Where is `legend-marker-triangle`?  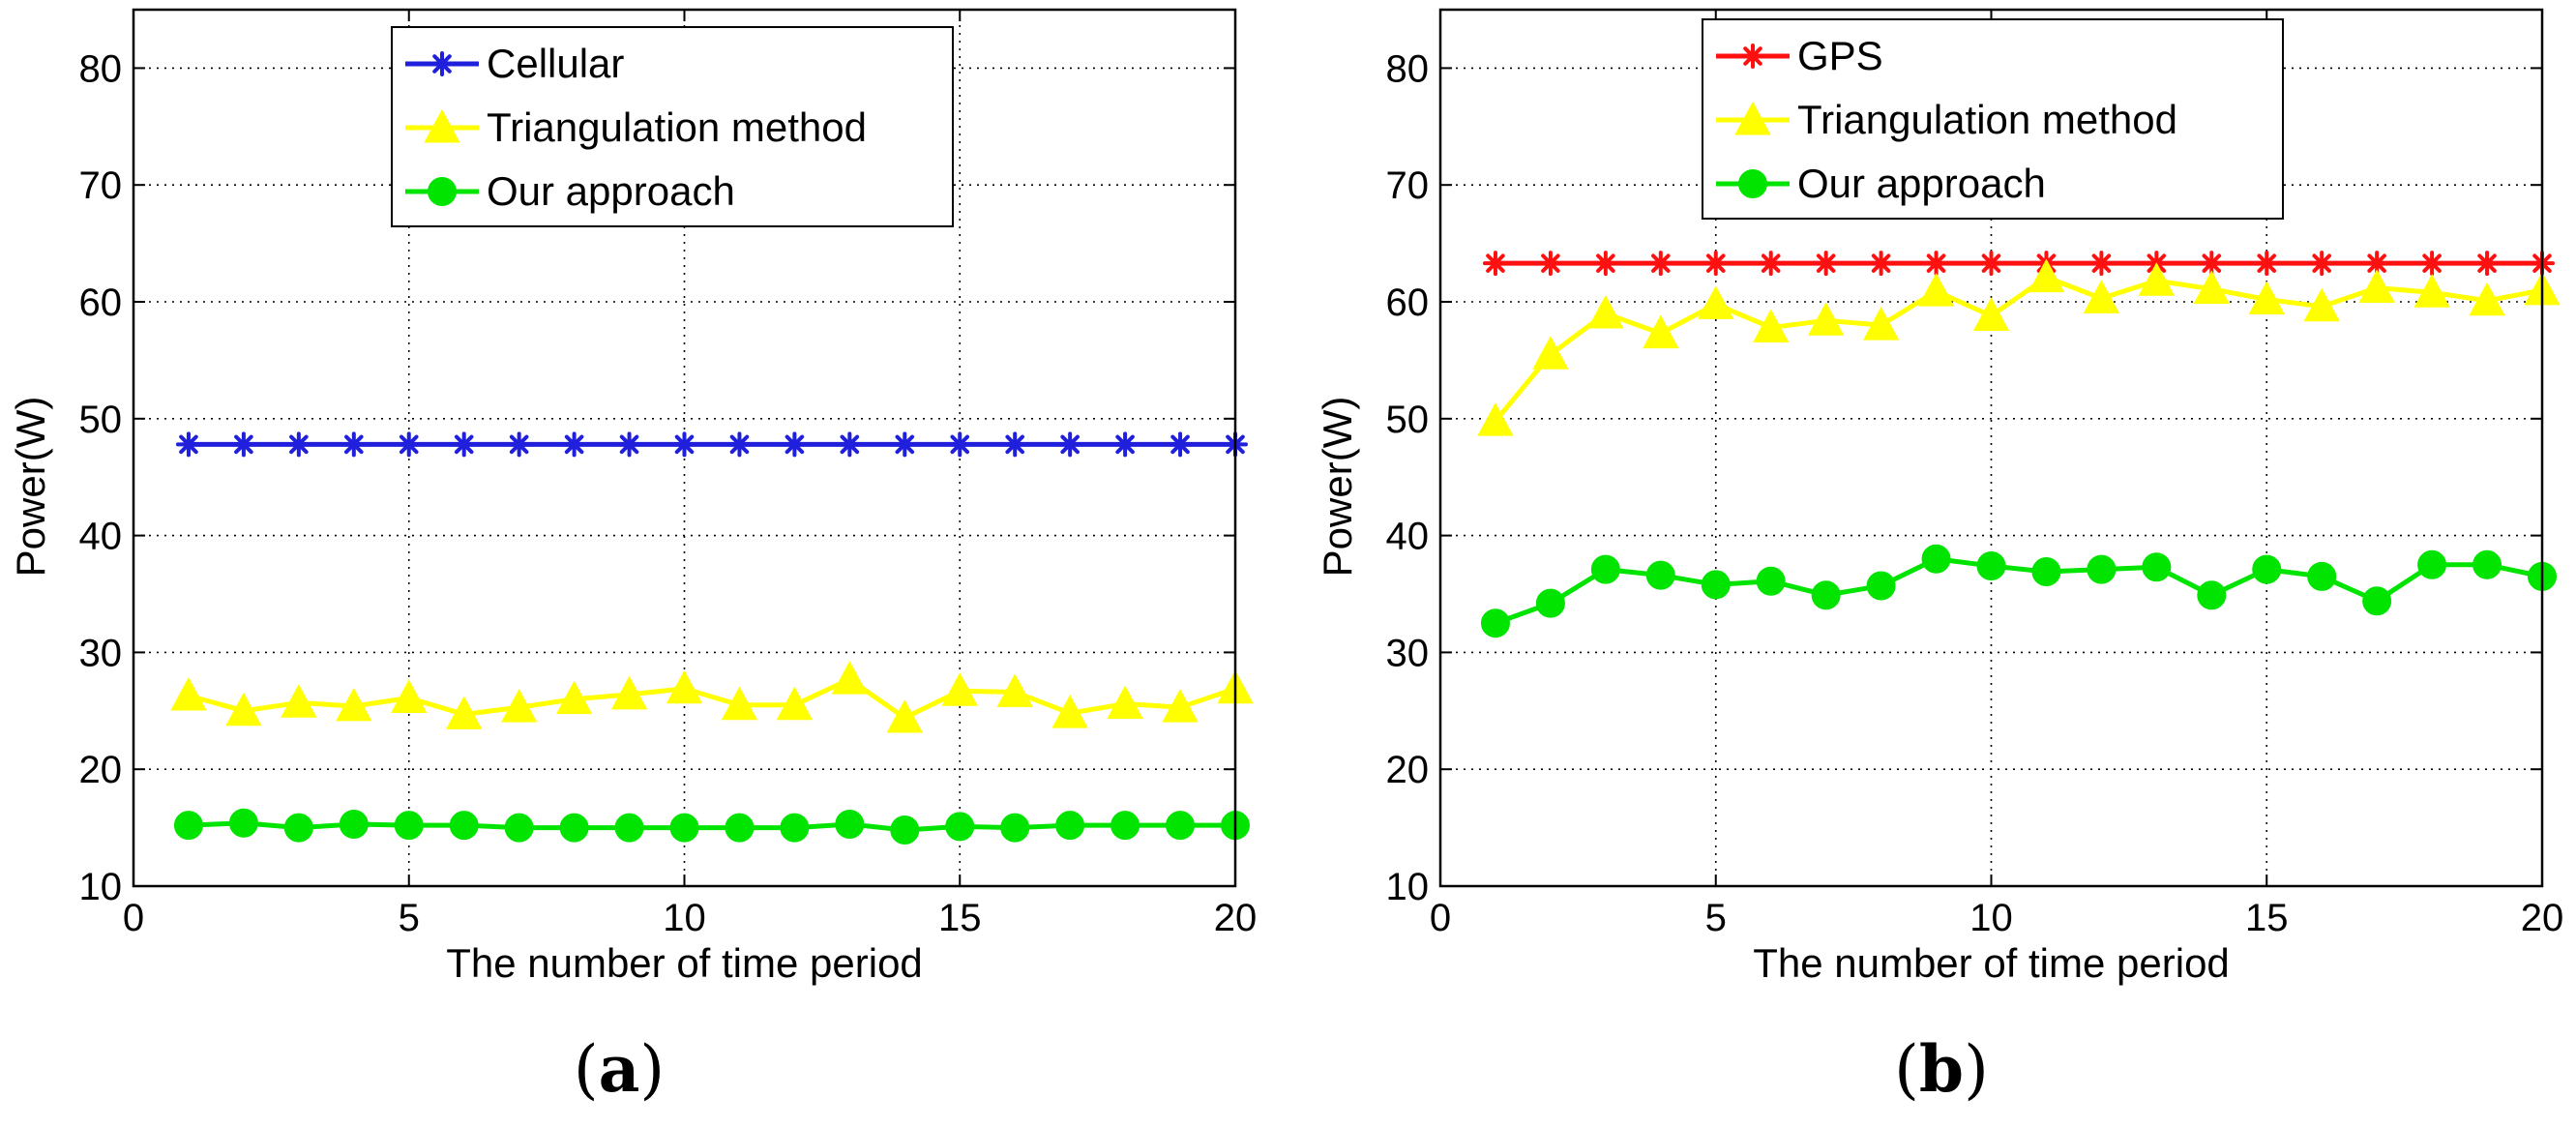
legend-marker-triangle is located at coordinates (1752, 118).